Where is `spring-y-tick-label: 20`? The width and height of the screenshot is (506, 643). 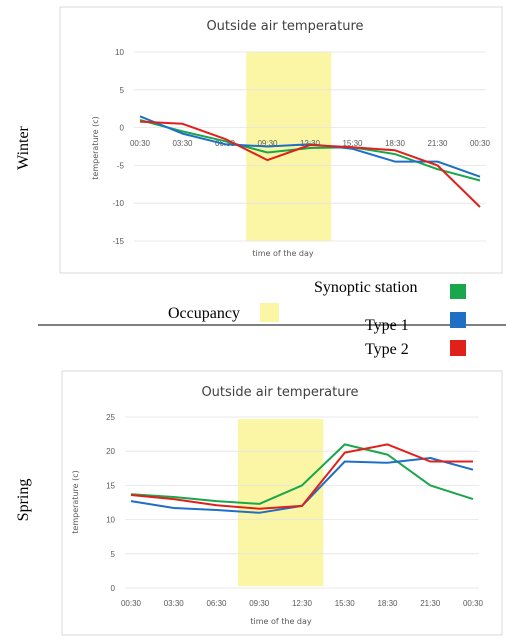 spring-y-tick-label: 20 is located at coordinates (110, 451).